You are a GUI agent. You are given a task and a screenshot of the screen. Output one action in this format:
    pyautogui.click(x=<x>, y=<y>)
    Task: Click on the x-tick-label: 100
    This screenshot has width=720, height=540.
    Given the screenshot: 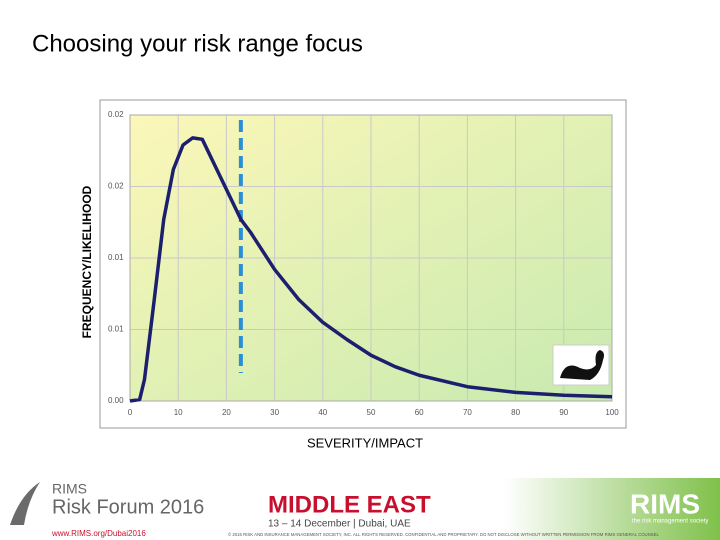 What is the action you would take?
    pyautogui.click(x=612, y=412)
    